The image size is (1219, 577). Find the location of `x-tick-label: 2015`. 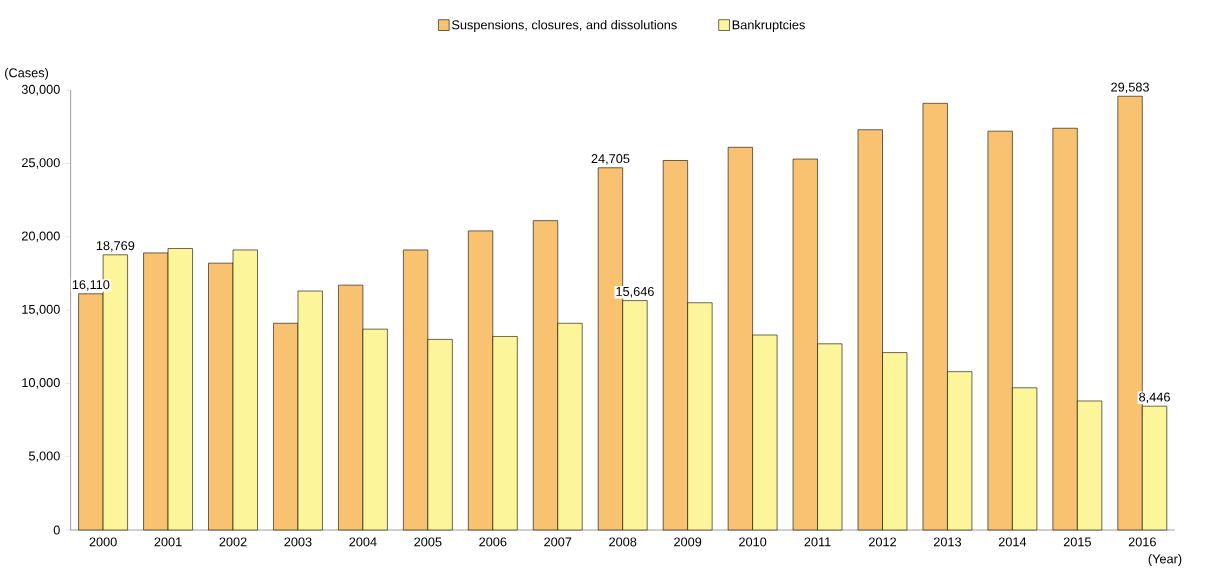

x-tick-label: 2015 is located at coordinates (1077, 542).